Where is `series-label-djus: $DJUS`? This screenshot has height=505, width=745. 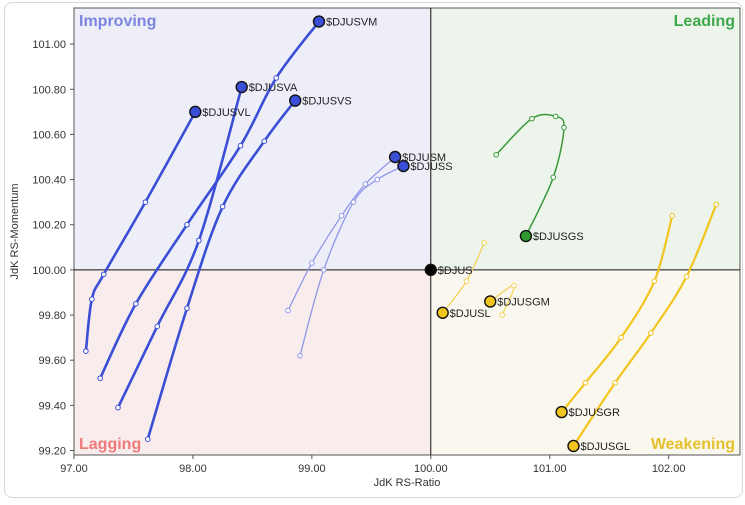 series-label-djus: $DJUS is located at coordinates (455, 271).